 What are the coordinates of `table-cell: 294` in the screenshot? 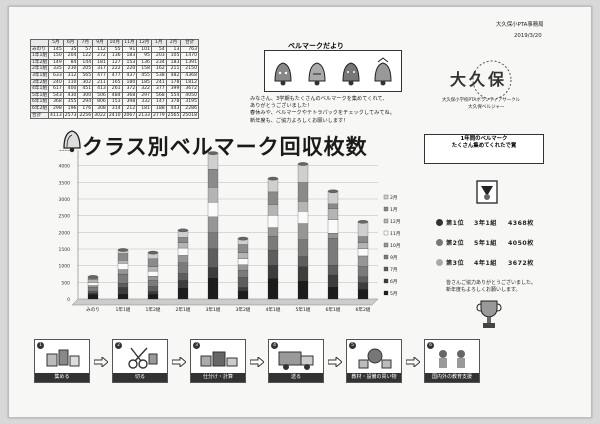 It's located at (85, 102).